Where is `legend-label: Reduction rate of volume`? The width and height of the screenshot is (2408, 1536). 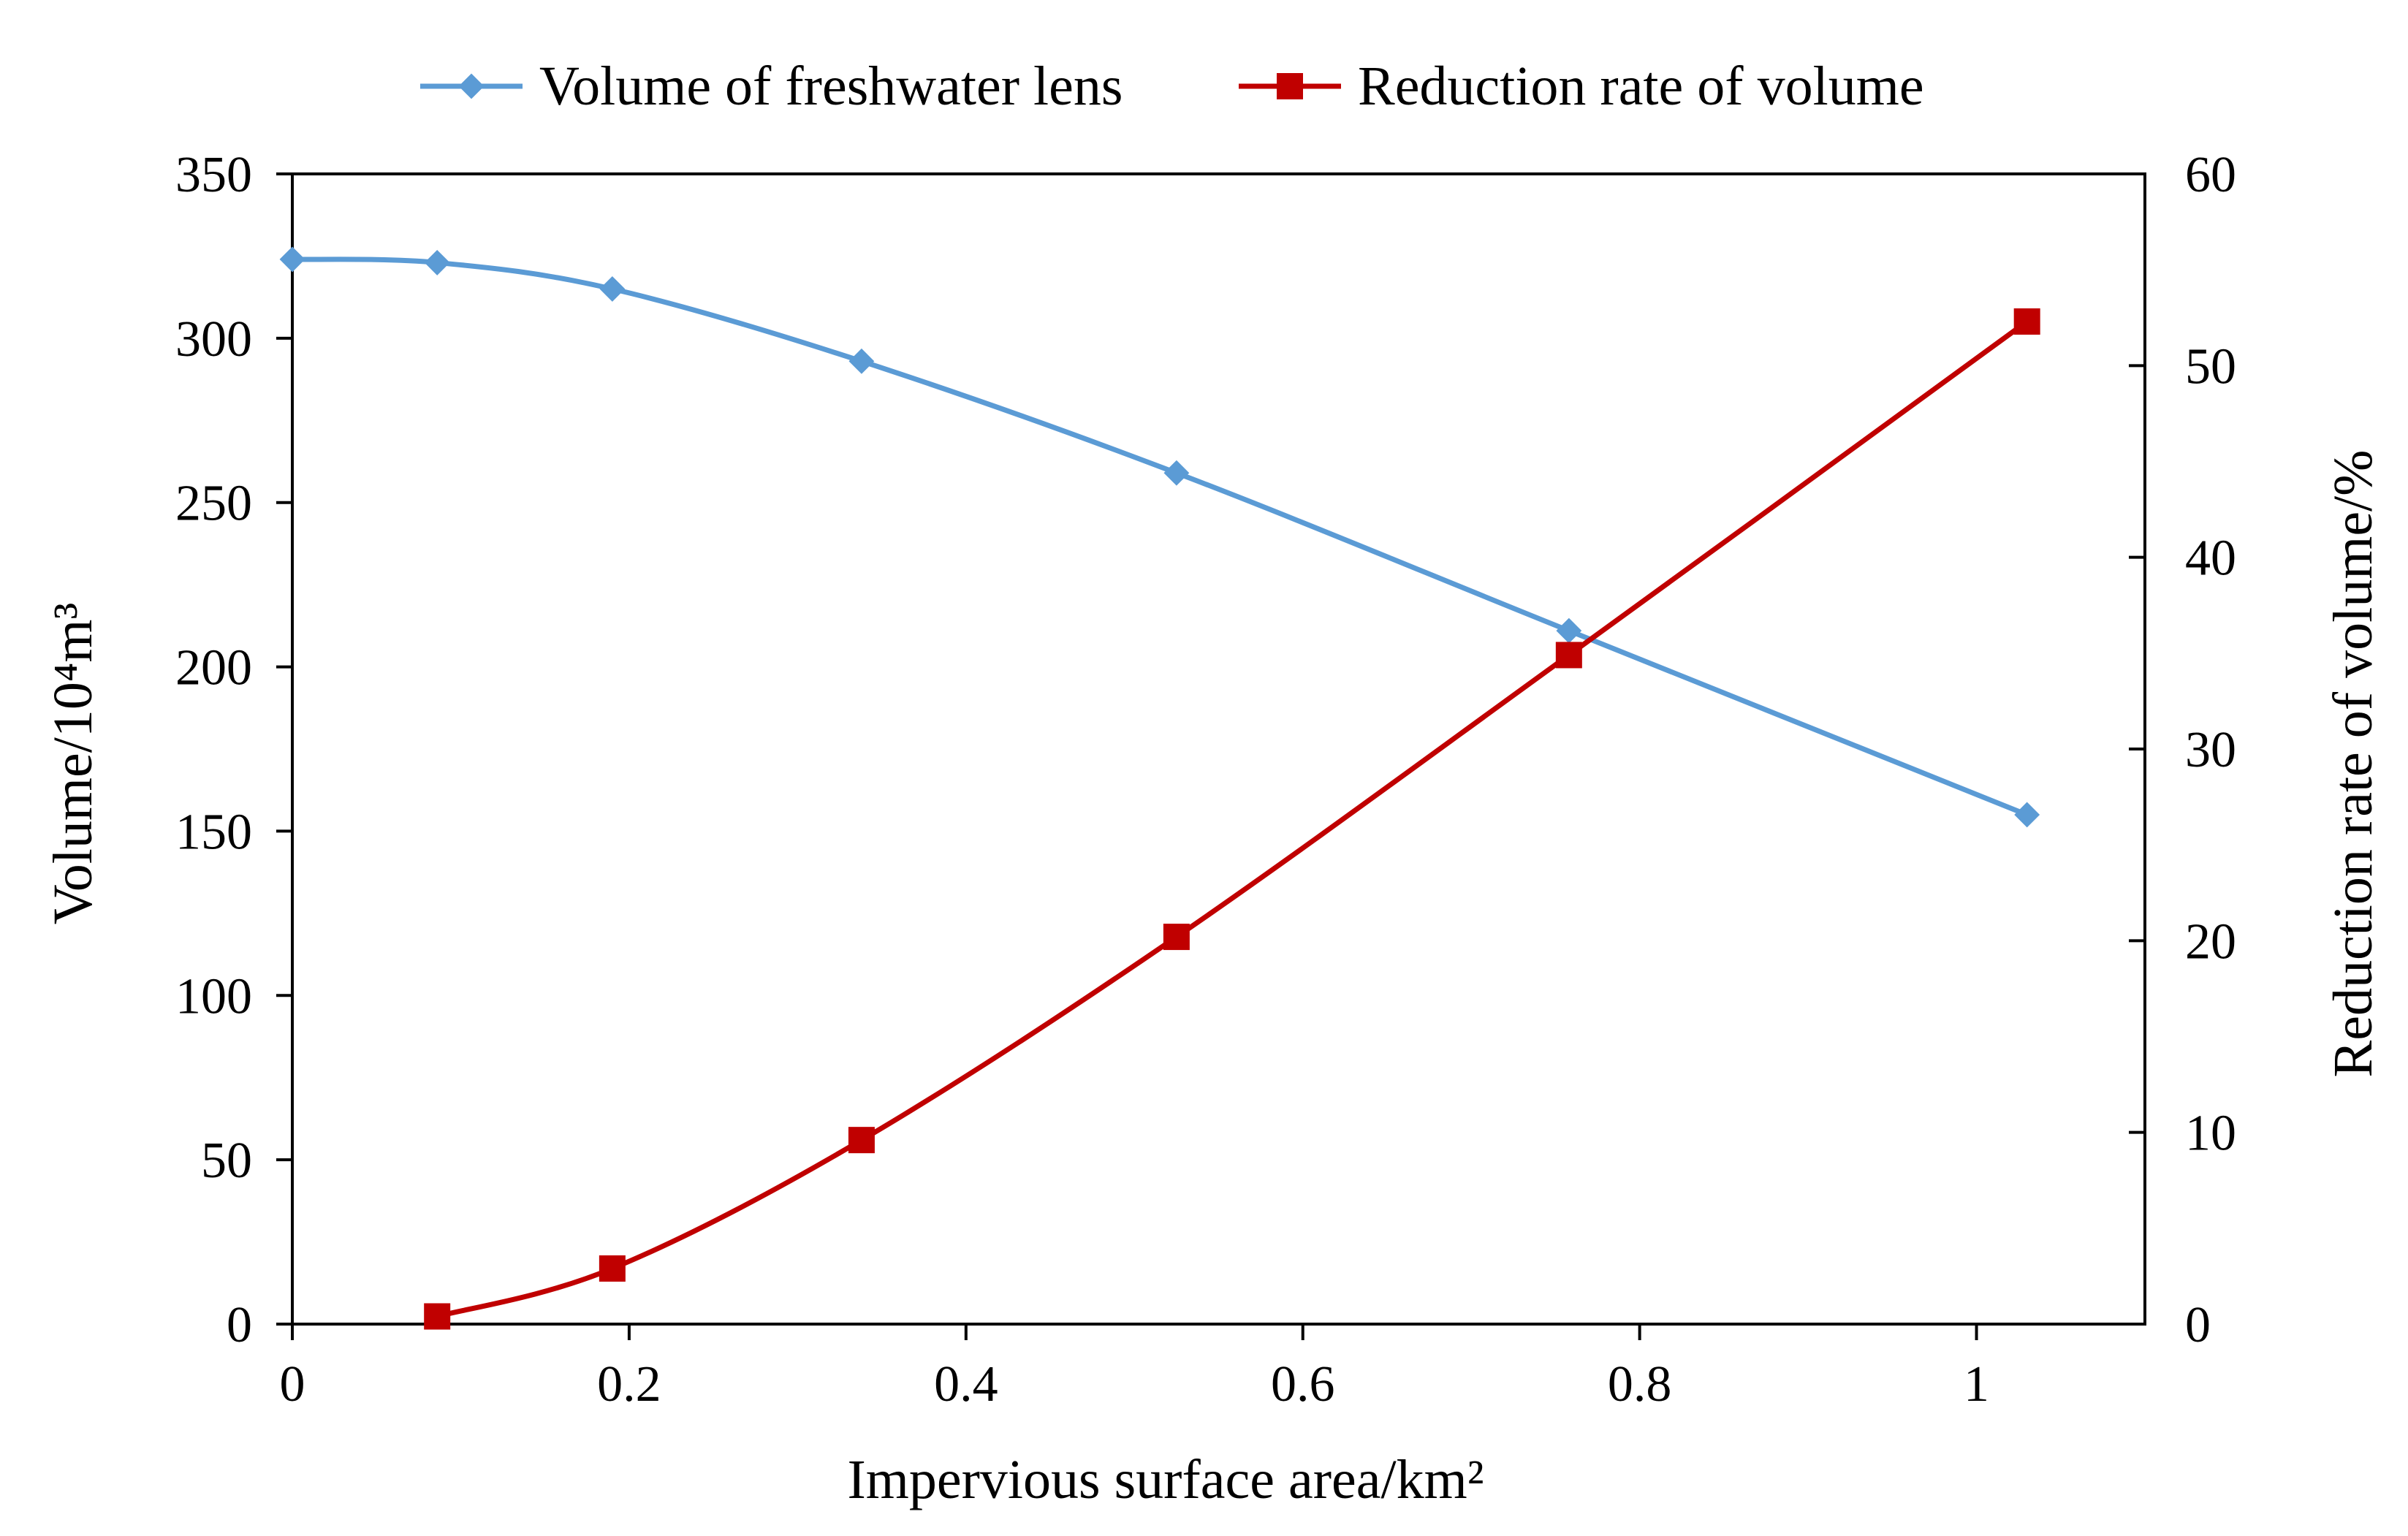 legend-label: Reduction rate of volume is located at coordinates (1641, 86).